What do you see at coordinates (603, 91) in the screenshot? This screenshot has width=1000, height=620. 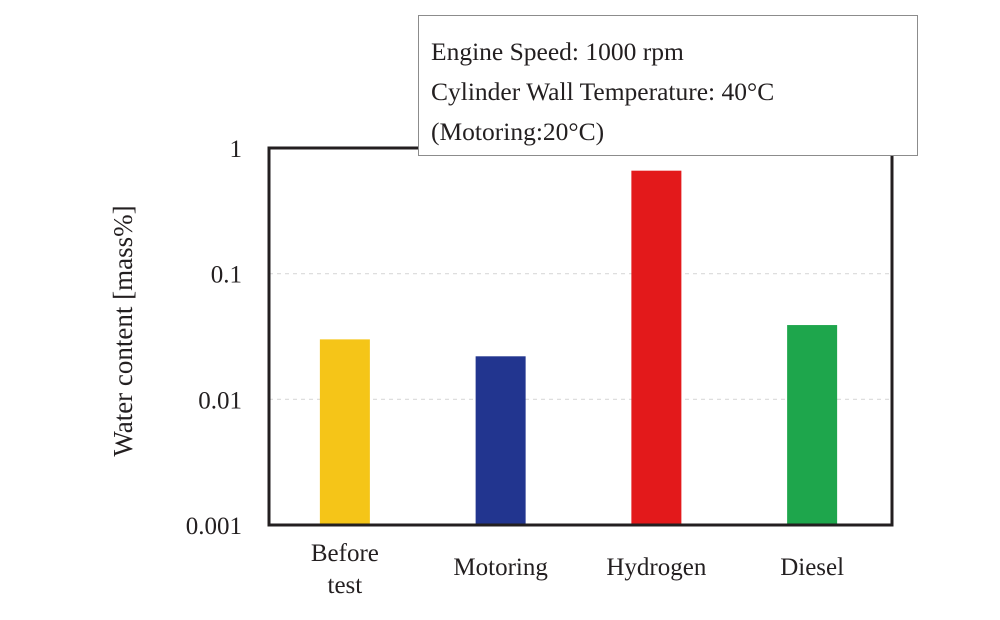 I see `annotation-line-wall-temperature: Cylinder Wall Temperature: 40°C` at bounding box center [603, 91].